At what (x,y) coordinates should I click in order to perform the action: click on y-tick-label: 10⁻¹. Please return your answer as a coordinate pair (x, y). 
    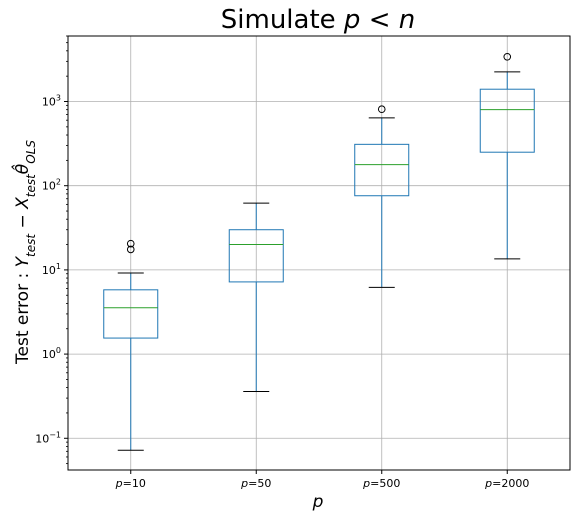
    Looking at the image, I should click on (48, 437).